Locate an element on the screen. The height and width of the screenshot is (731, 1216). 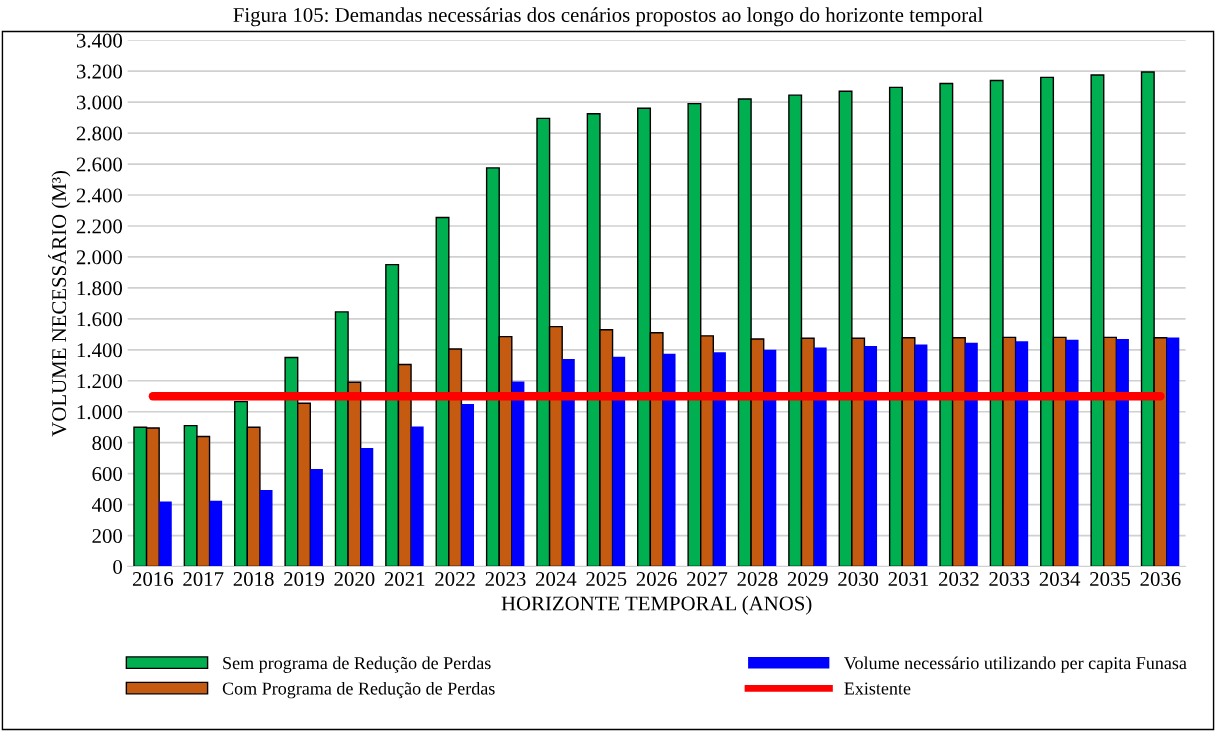
x-tick-label: 2016 is located at coordinates (153, 579).